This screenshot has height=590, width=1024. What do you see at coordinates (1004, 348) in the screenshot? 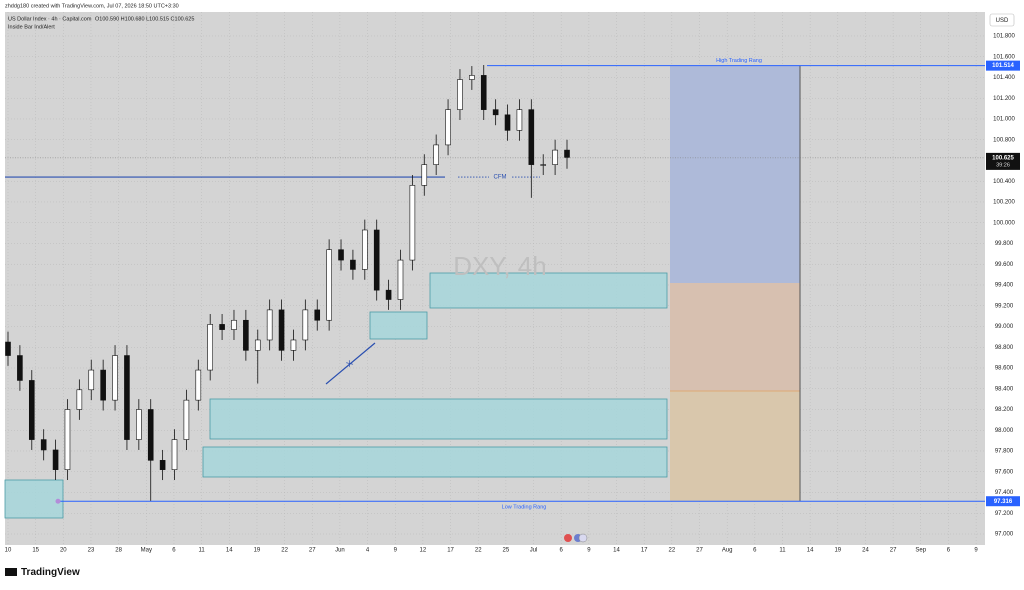
I see `y-tick-label: 98.800` at bounding box center [1004, 348].